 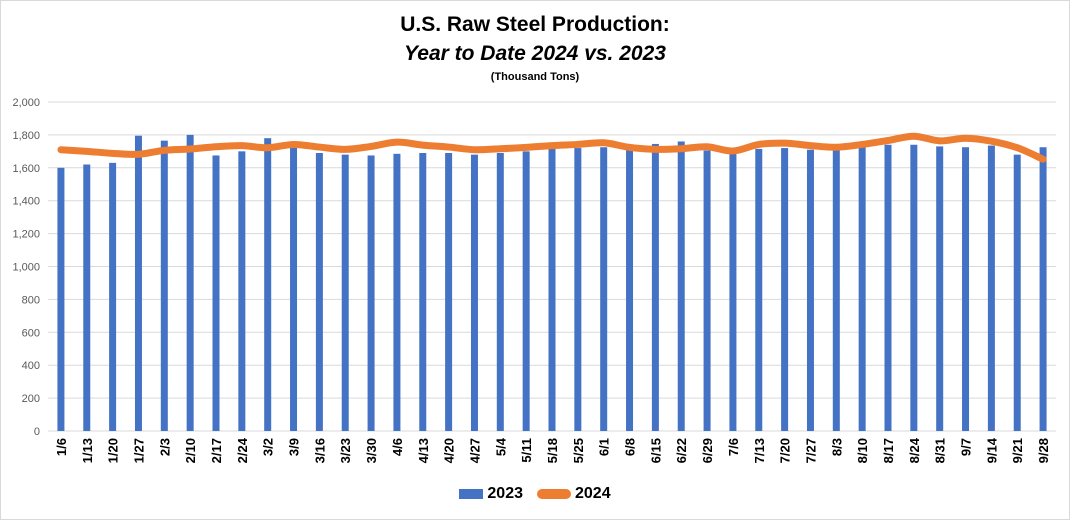 What do you see at coordinates (604, 447) in the screenshot?
I see `x-tick-label: 6/1` at bounding box center [604, 447].